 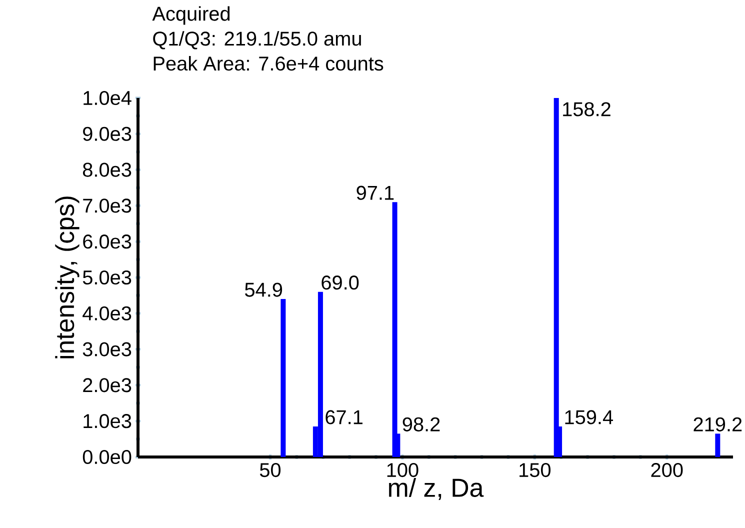 What do you see at coordinates (667, 470) in the screenshot?
I see `x-tick-label: 200` at bounding box center [667, 470].